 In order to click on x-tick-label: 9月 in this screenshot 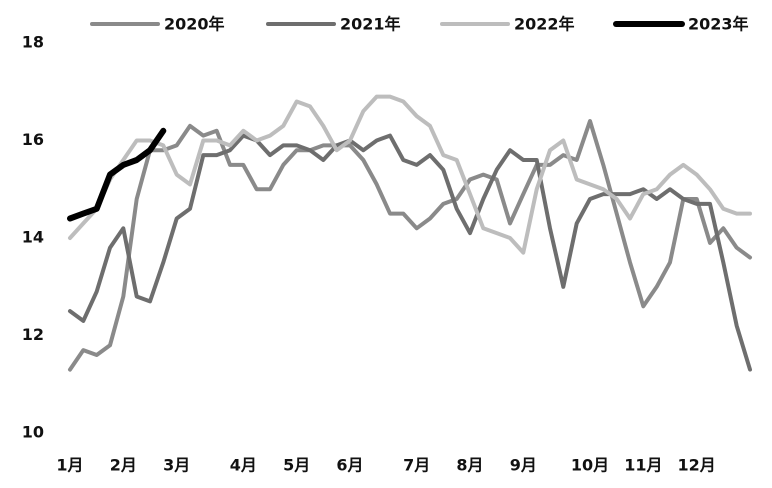, I will do `click(523, 465)`.